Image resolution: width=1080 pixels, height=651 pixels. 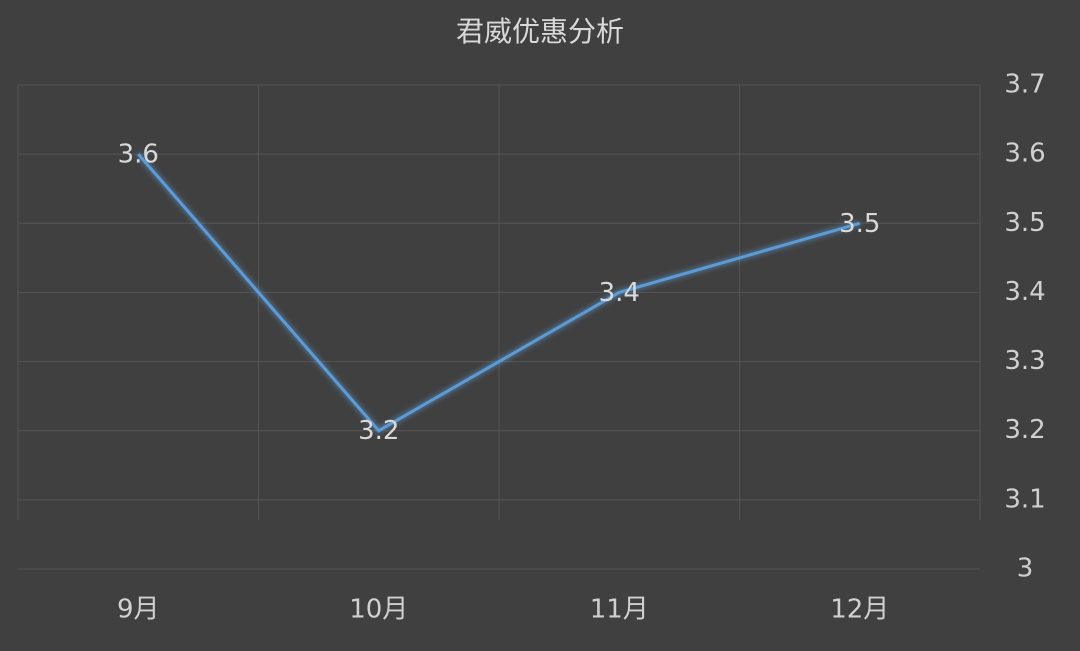 I want to click on y-tick-label: 3.7, so click(x=1024, y=85).